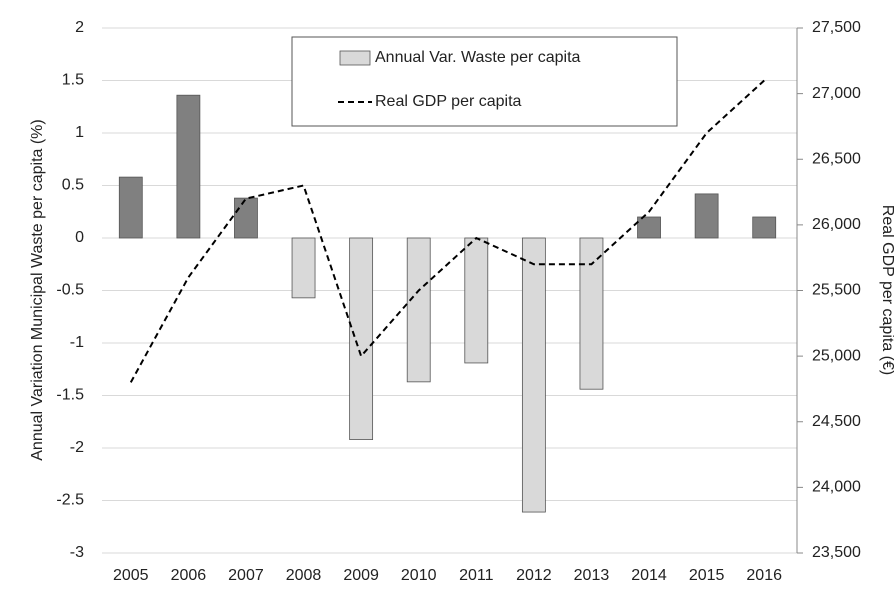  What do you see at coordinates (131, 575) in the screenshot?
I see `x-tick-label: 2005` at bounding box center [131, 575].